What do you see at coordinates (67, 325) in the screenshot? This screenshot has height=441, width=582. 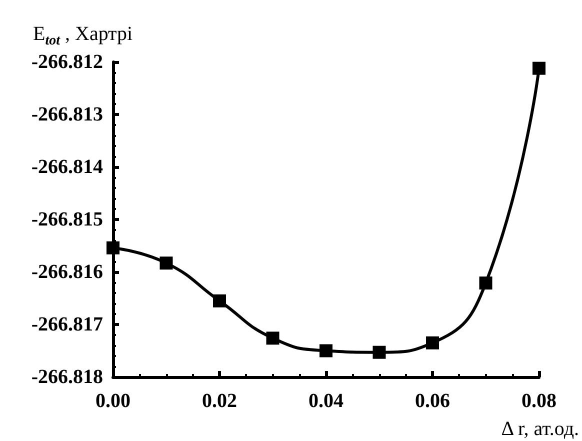 I see `y-tick-label: -266.817` at bounding box center [67, 325].